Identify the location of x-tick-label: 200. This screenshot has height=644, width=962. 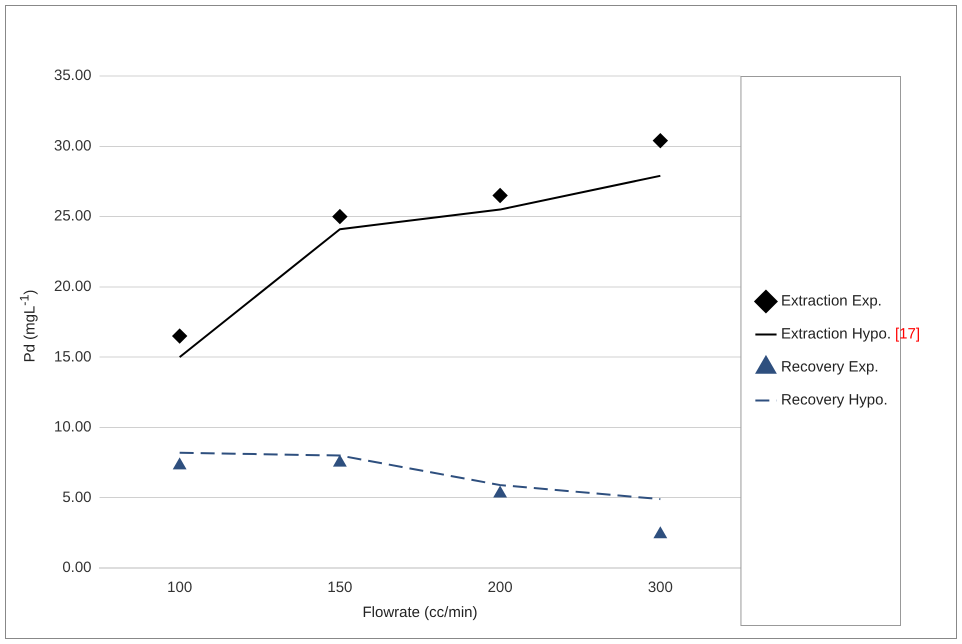
(500, 587).